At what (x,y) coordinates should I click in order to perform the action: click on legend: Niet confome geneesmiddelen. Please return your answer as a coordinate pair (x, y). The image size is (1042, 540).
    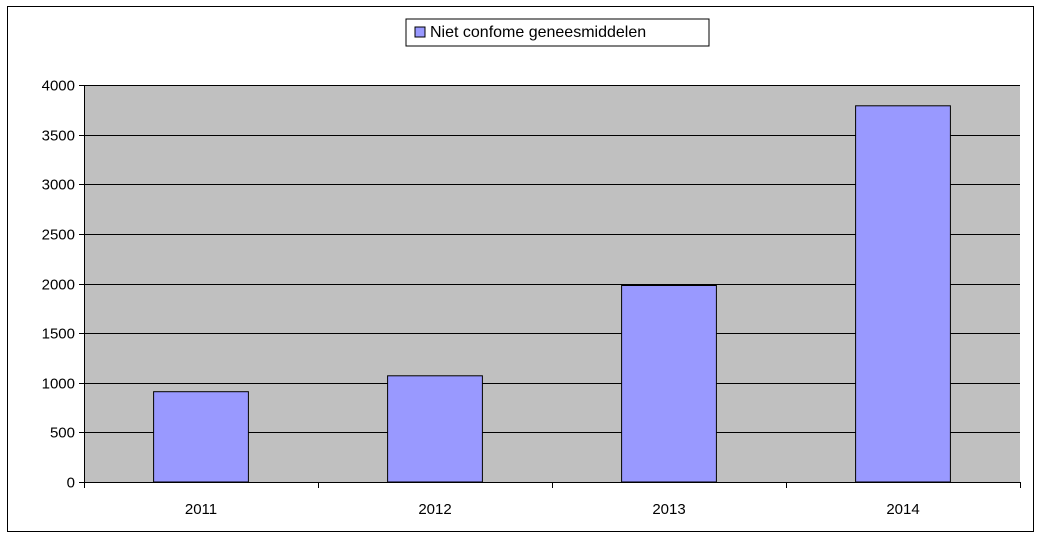
    Looking at the image, I should click on (557, 32).